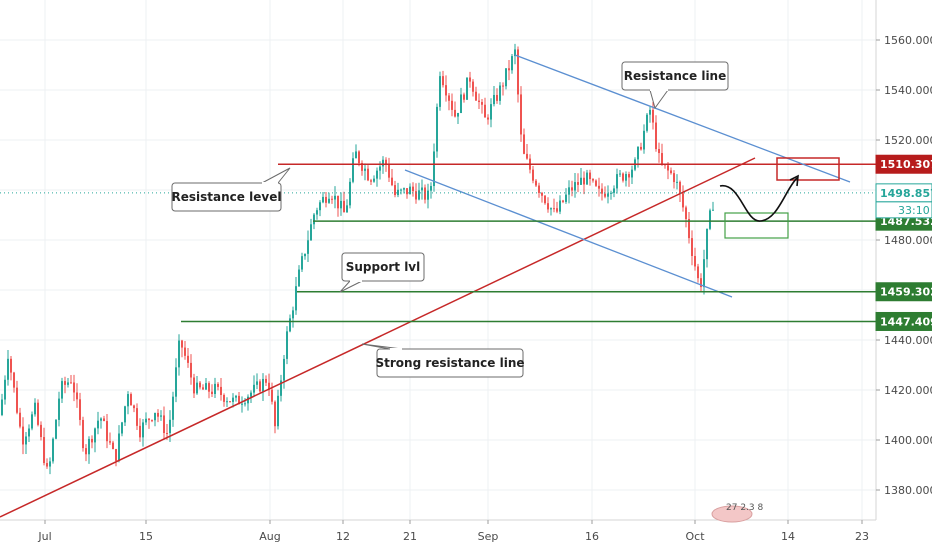 The width and height of the screenshot is (932, 550). Describe the element at coordinates (227, 197) in the screenshot. I see `callout-text: Resistance level` at that location.